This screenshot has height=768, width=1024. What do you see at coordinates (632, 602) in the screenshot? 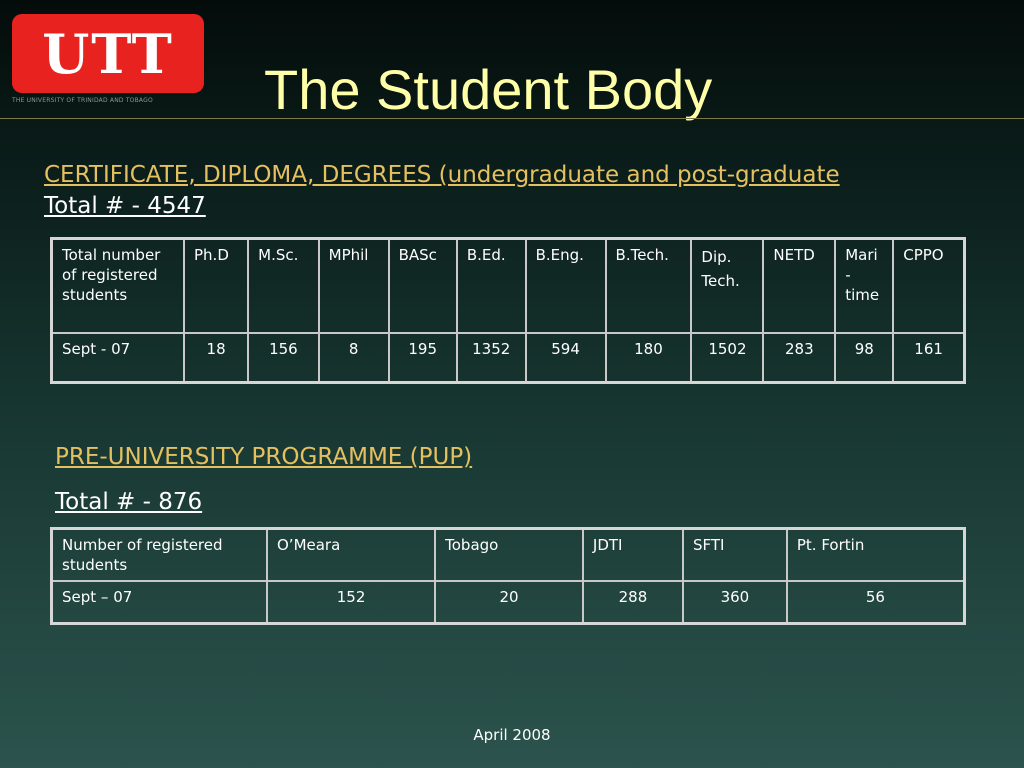
I see `table-cell: 288` at bounding box center [632, 602].